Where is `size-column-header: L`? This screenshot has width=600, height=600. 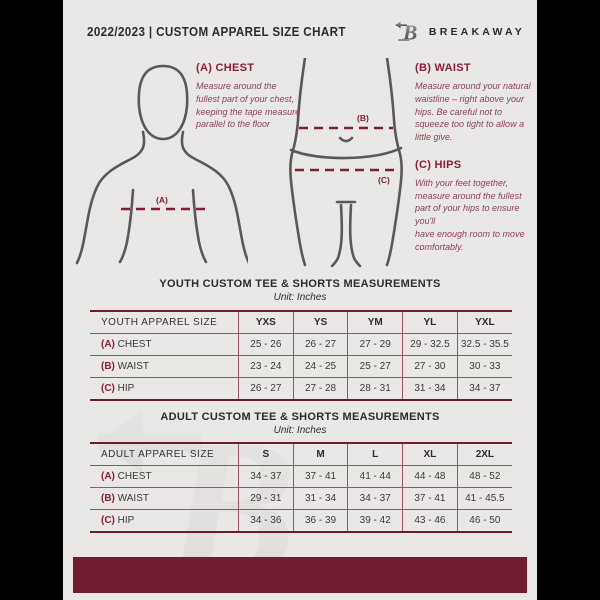
size-column-header: L is located at coordinates (375, 454).